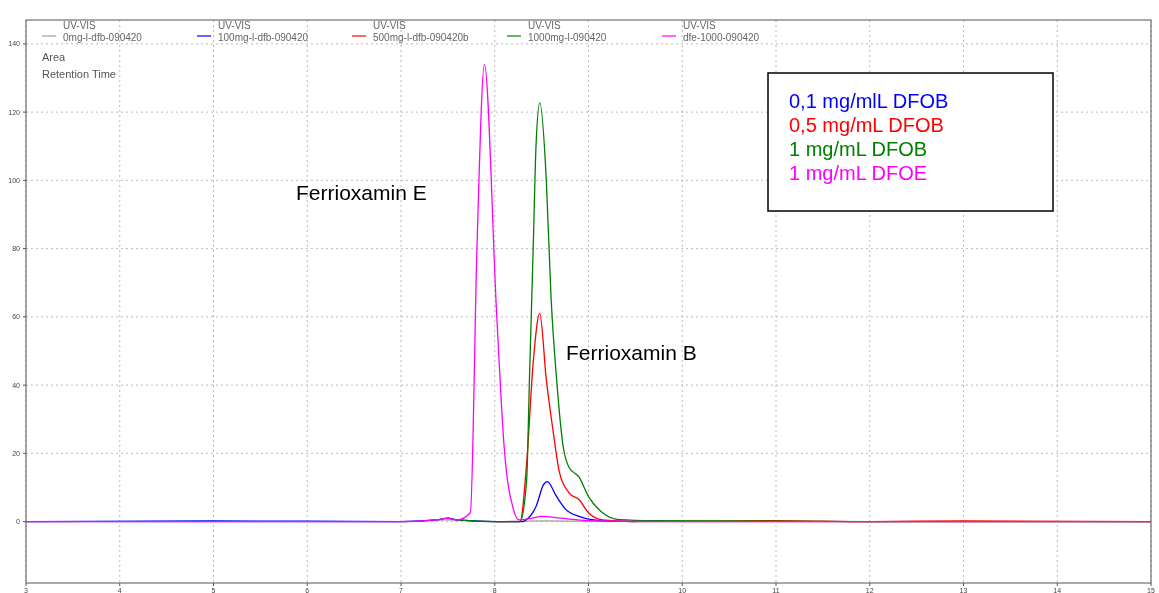 This screenshot has height=593, width=1159. I want to click on annotation: 1 mg/mL DFOB, so click(858, 149).